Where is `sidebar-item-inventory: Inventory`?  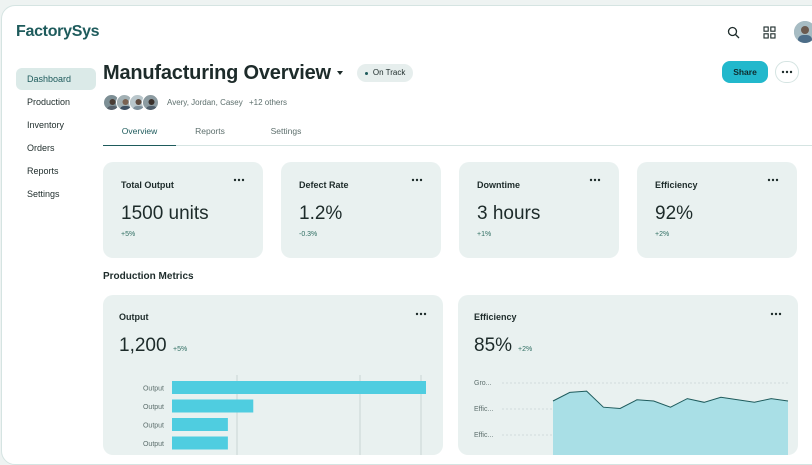
sidebar-item-inventory: Inventory is located at coordinates (46, 125).